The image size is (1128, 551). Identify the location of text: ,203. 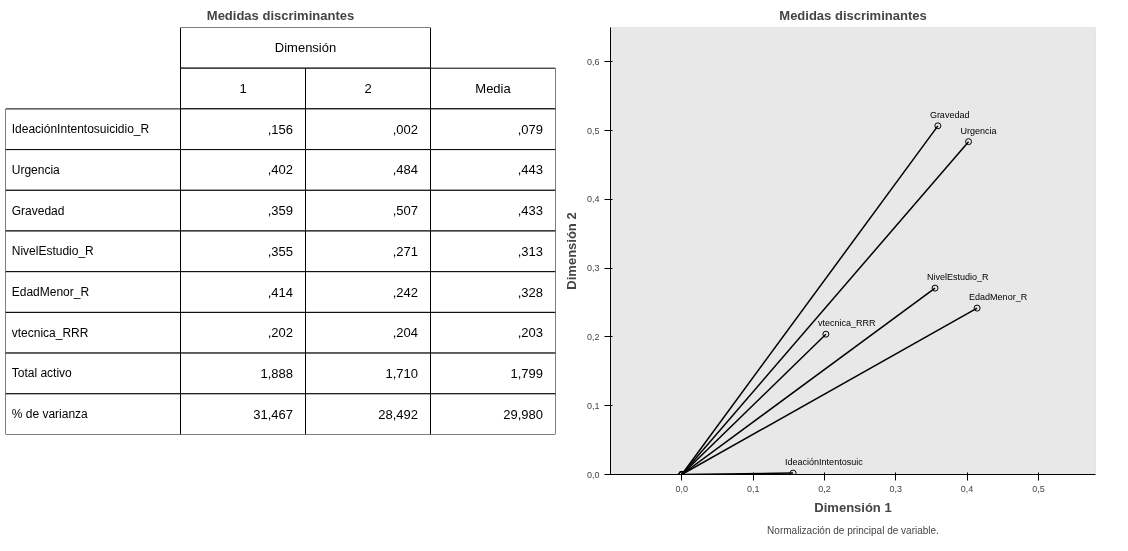
(530, 333).